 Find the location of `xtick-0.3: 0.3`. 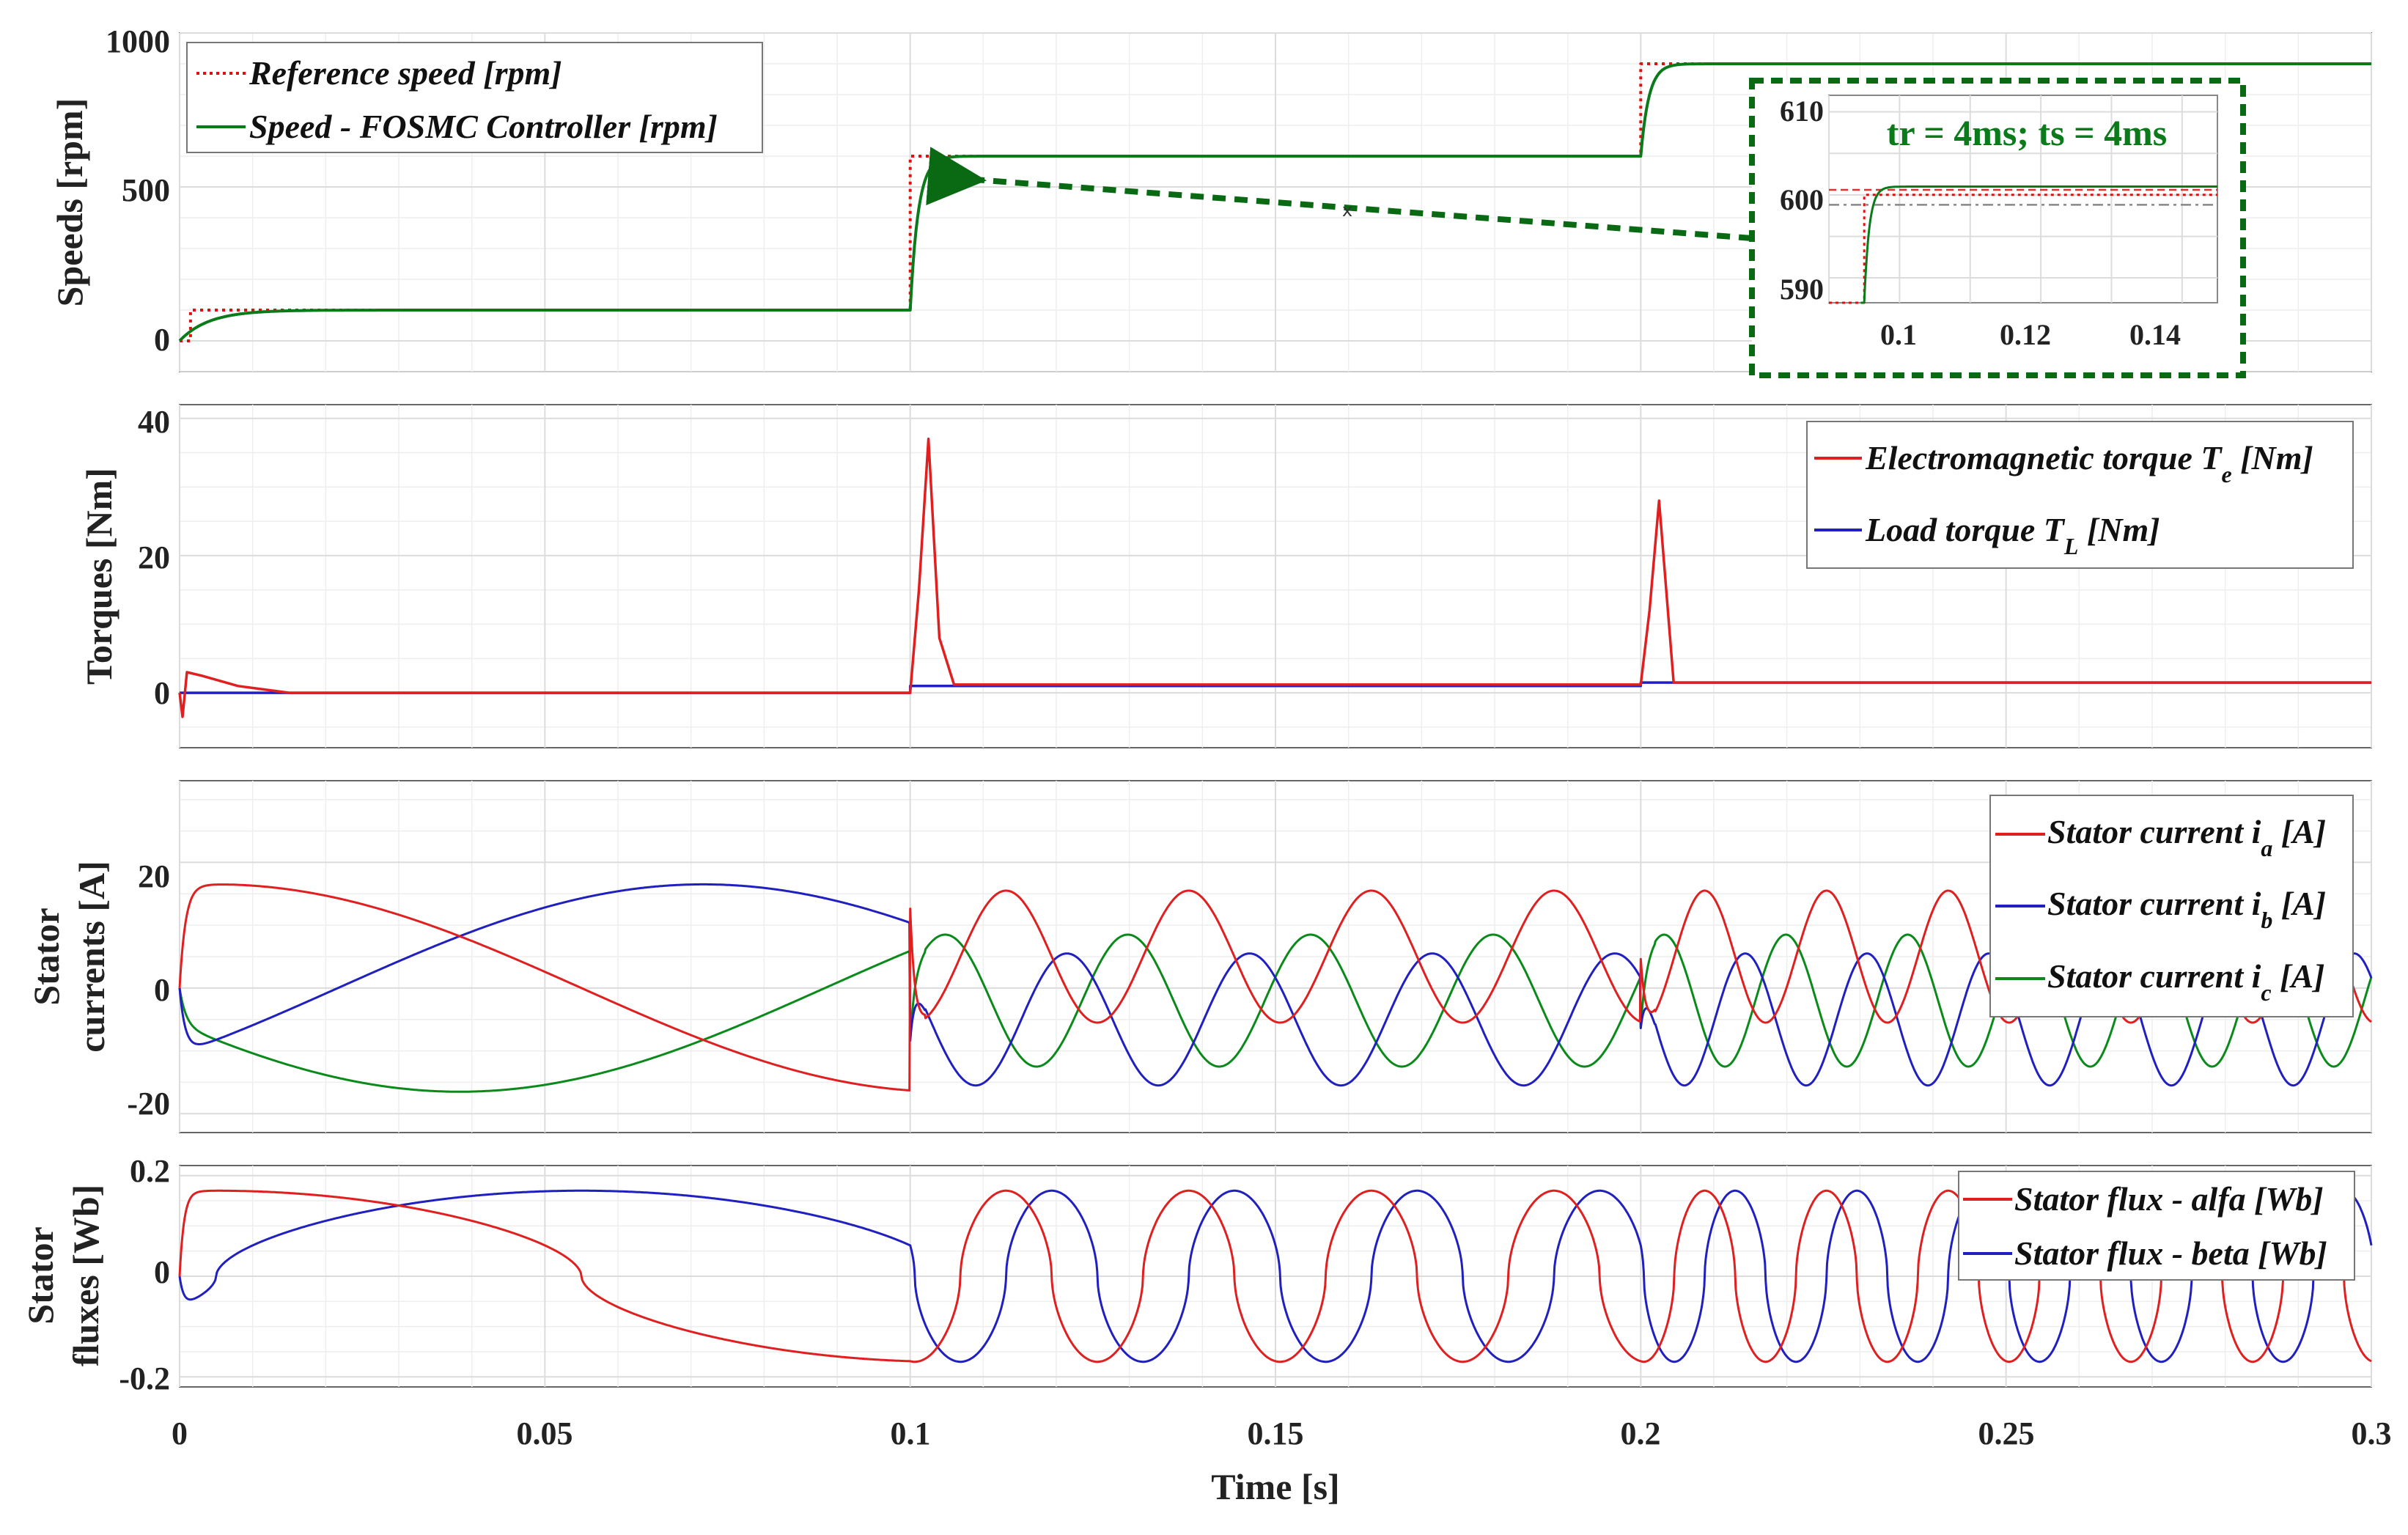

xtick-0.3: 0.3 is located at coordinates (2372, 1433).